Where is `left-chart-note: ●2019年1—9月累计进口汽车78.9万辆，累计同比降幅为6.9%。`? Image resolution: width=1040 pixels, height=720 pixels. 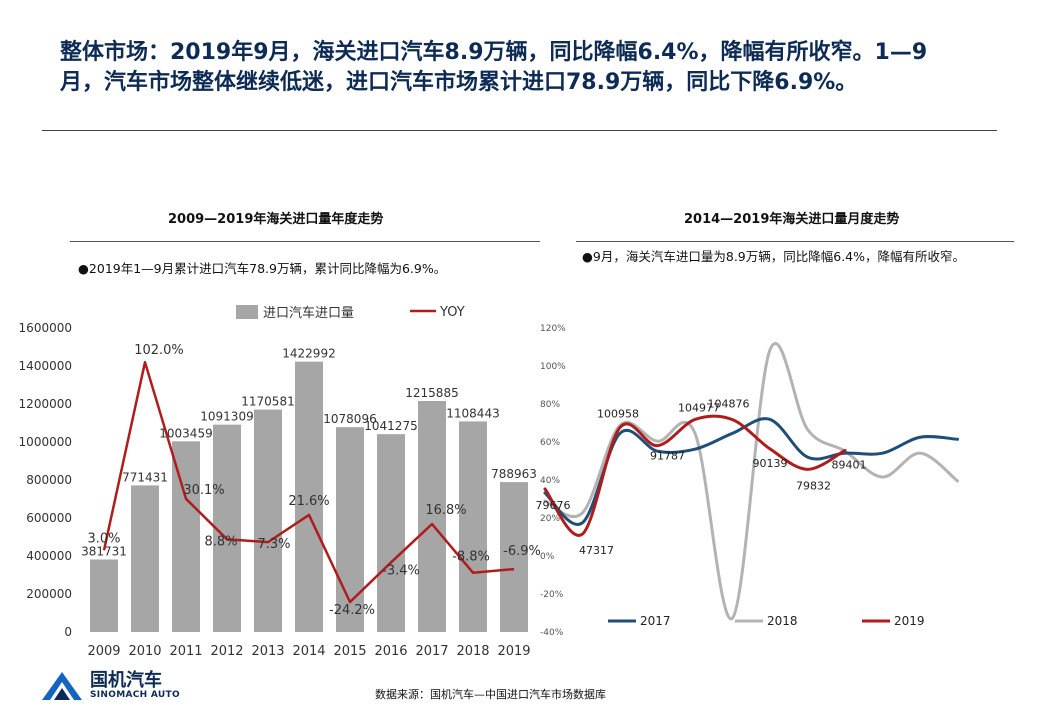 left-chart-note: ●2019年1—9月累计进口汽车78.9万辆，累计同比降幅为6.9%。 is located at coordinates (262, 268).